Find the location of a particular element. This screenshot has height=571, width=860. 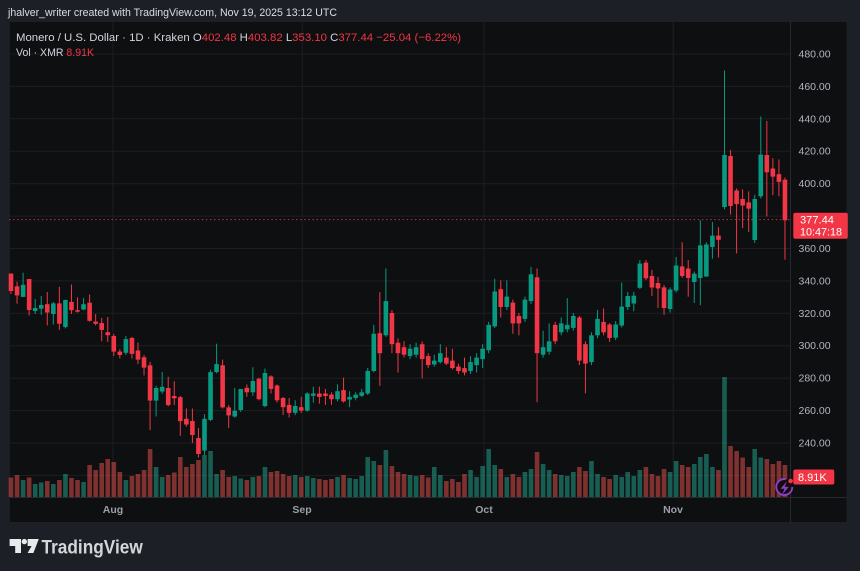

svg-text: 340.00 is located at coordinates (815, 281).